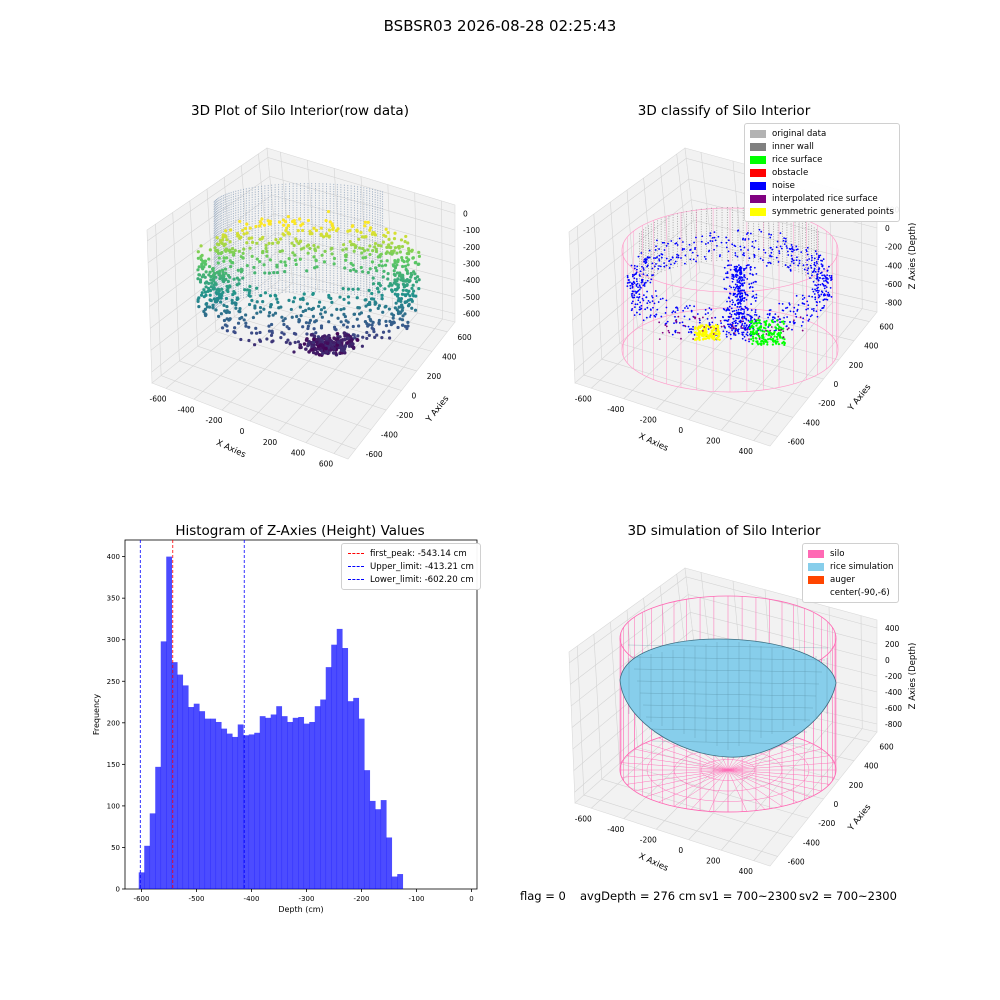 Image resolution: width=1000 pixels, height=1000 pixels. I want to click on classify-y-tick: -400, so click(811, 422).